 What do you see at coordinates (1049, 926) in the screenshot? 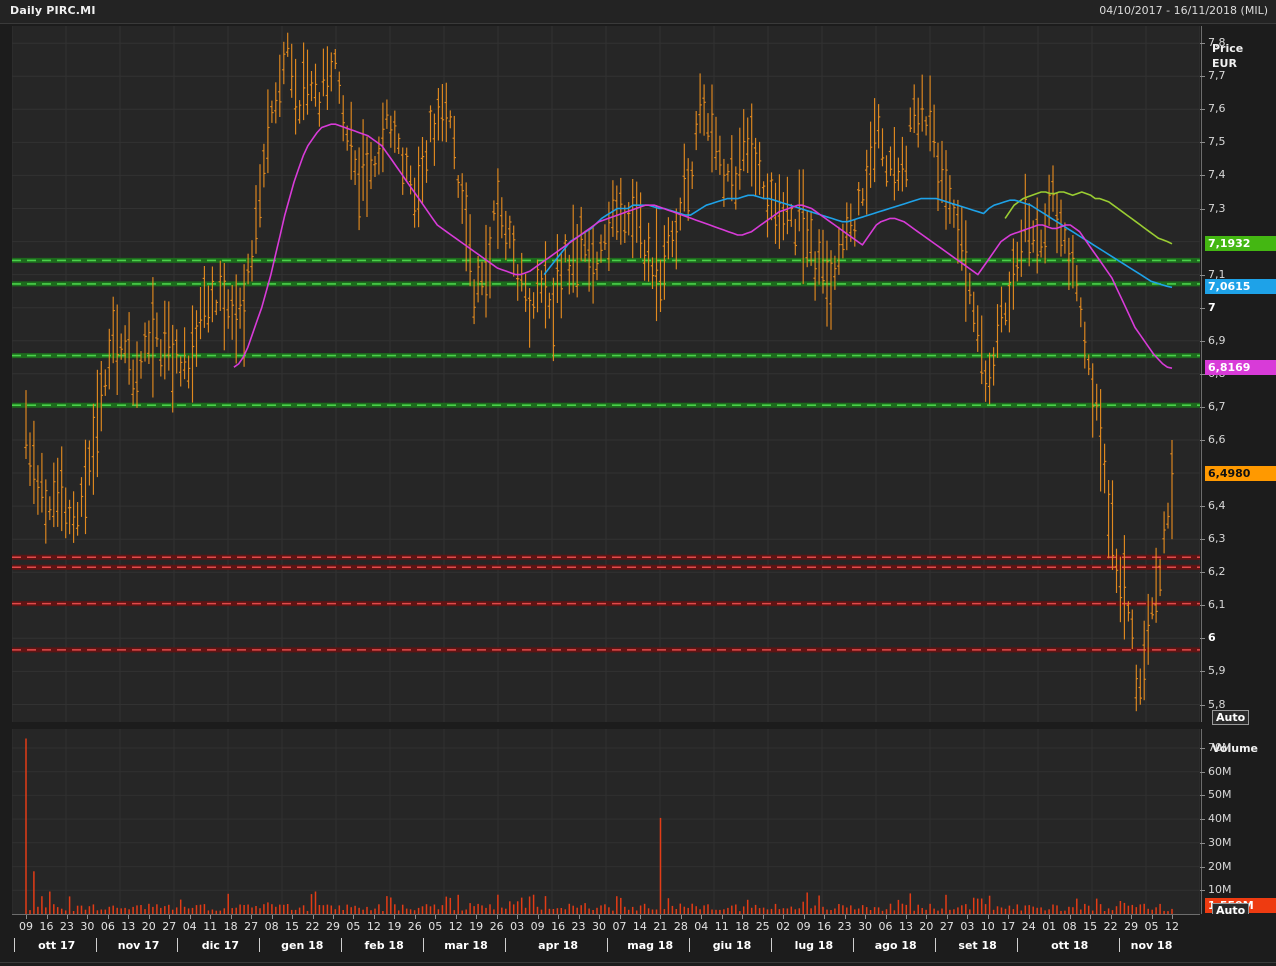
I see `date-day-label: 01` at bounding box center [1049, 926].